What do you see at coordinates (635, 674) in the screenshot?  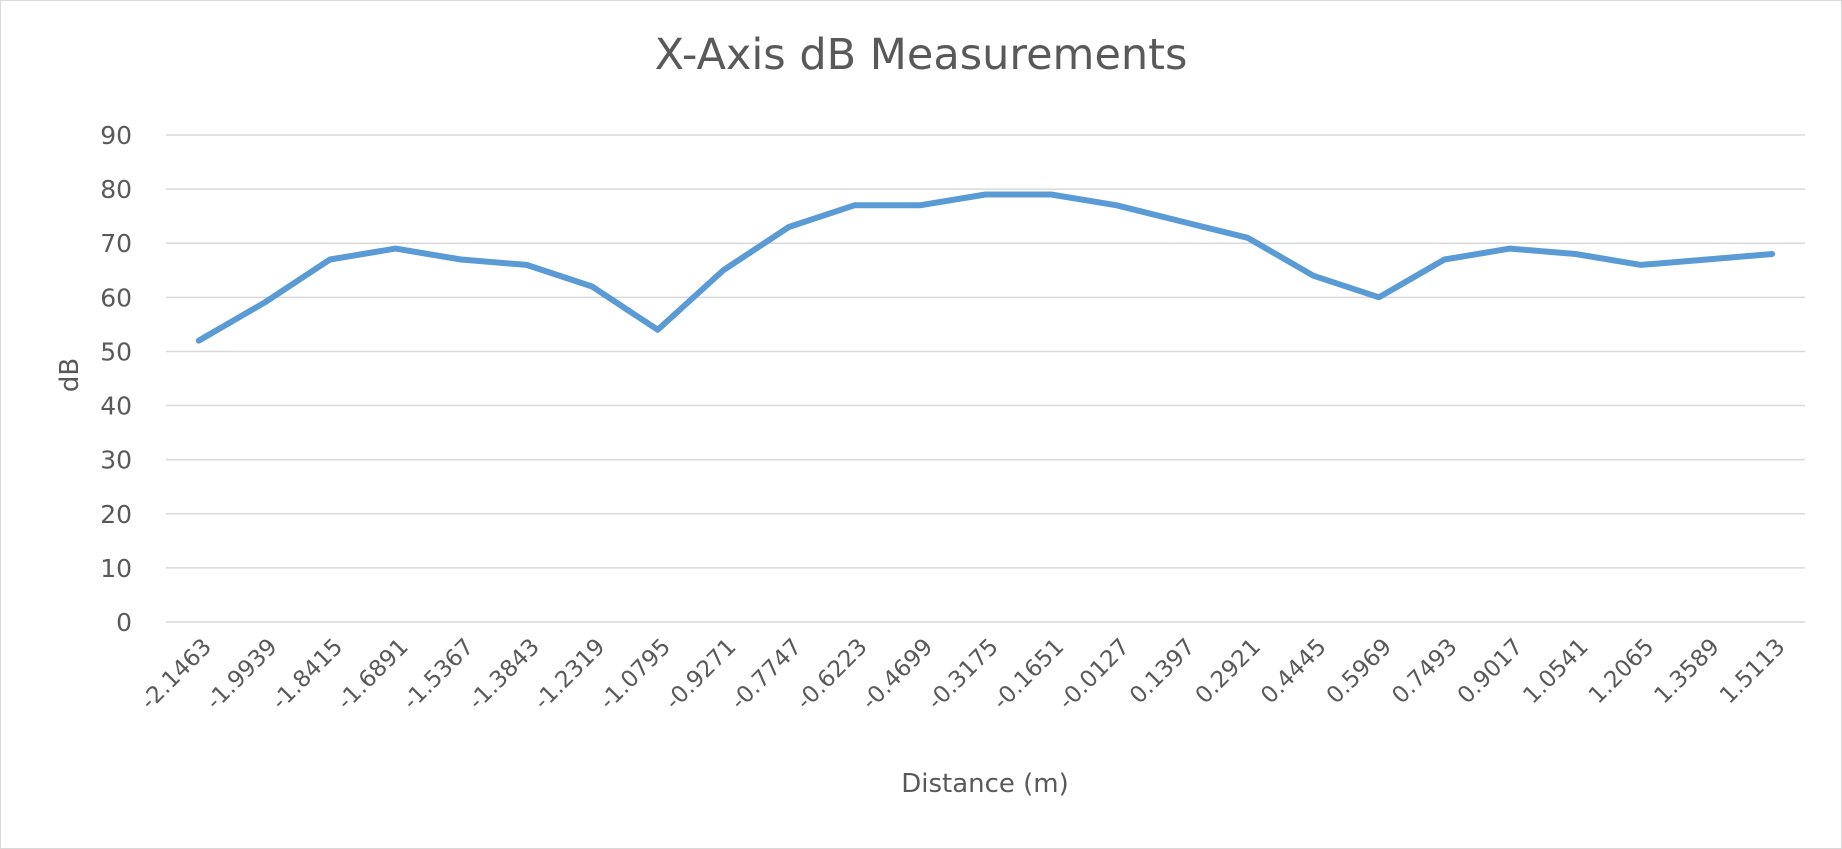 I see `x-tick-label: -1.0795` at bounding box center [635, 674].